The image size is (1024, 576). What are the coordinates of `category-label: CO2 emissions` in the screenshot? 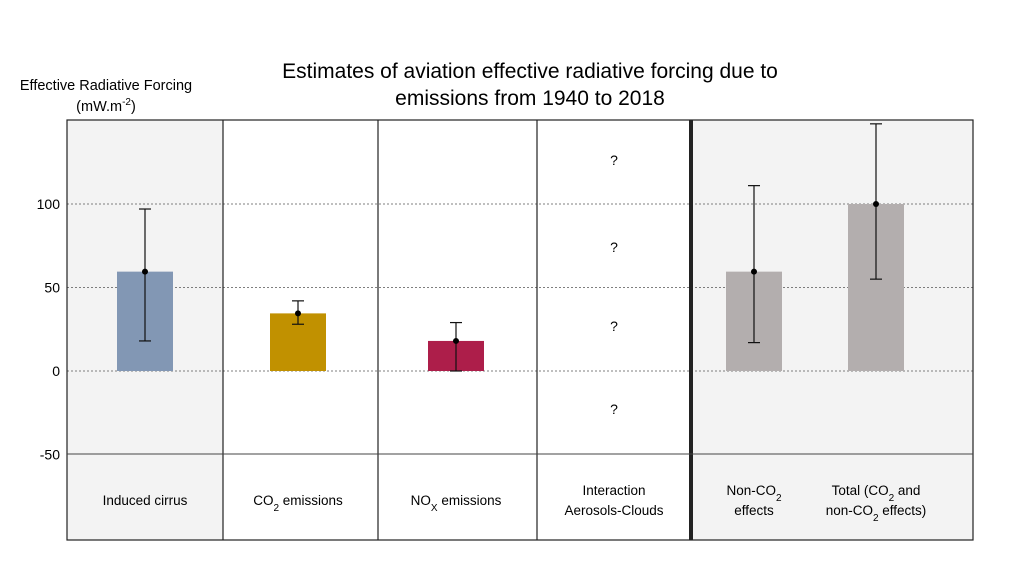 It's located at (298, 503).